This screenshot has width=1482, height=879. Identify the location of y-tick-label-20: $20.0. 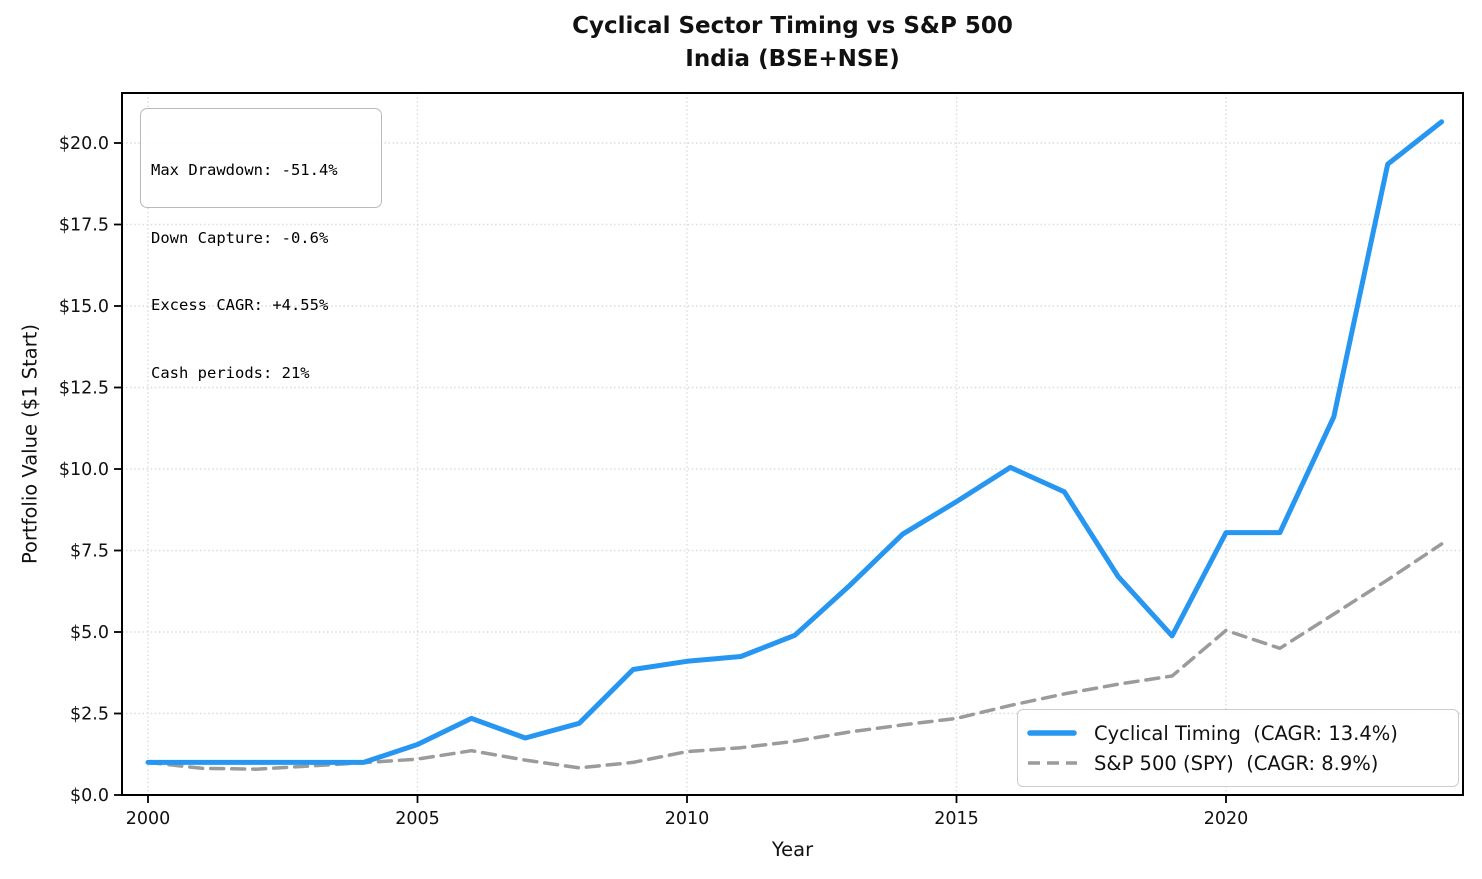
(84, 144).